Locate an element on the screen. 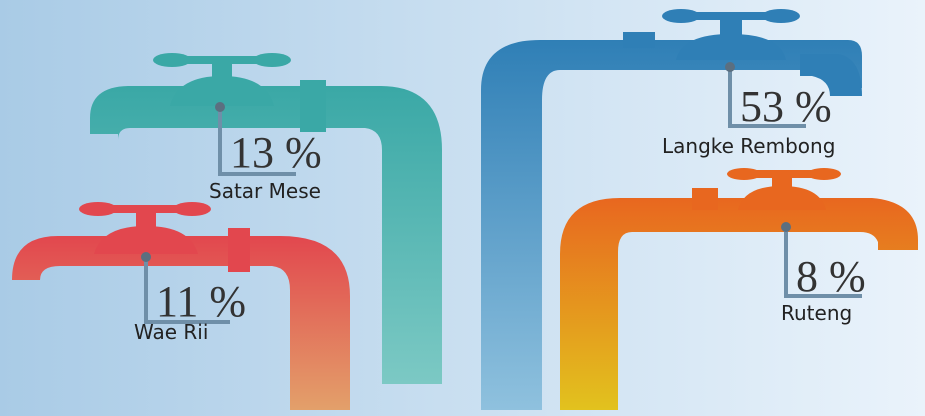  faucet-spout-langke-rembong is located at coordinates (831, 75).